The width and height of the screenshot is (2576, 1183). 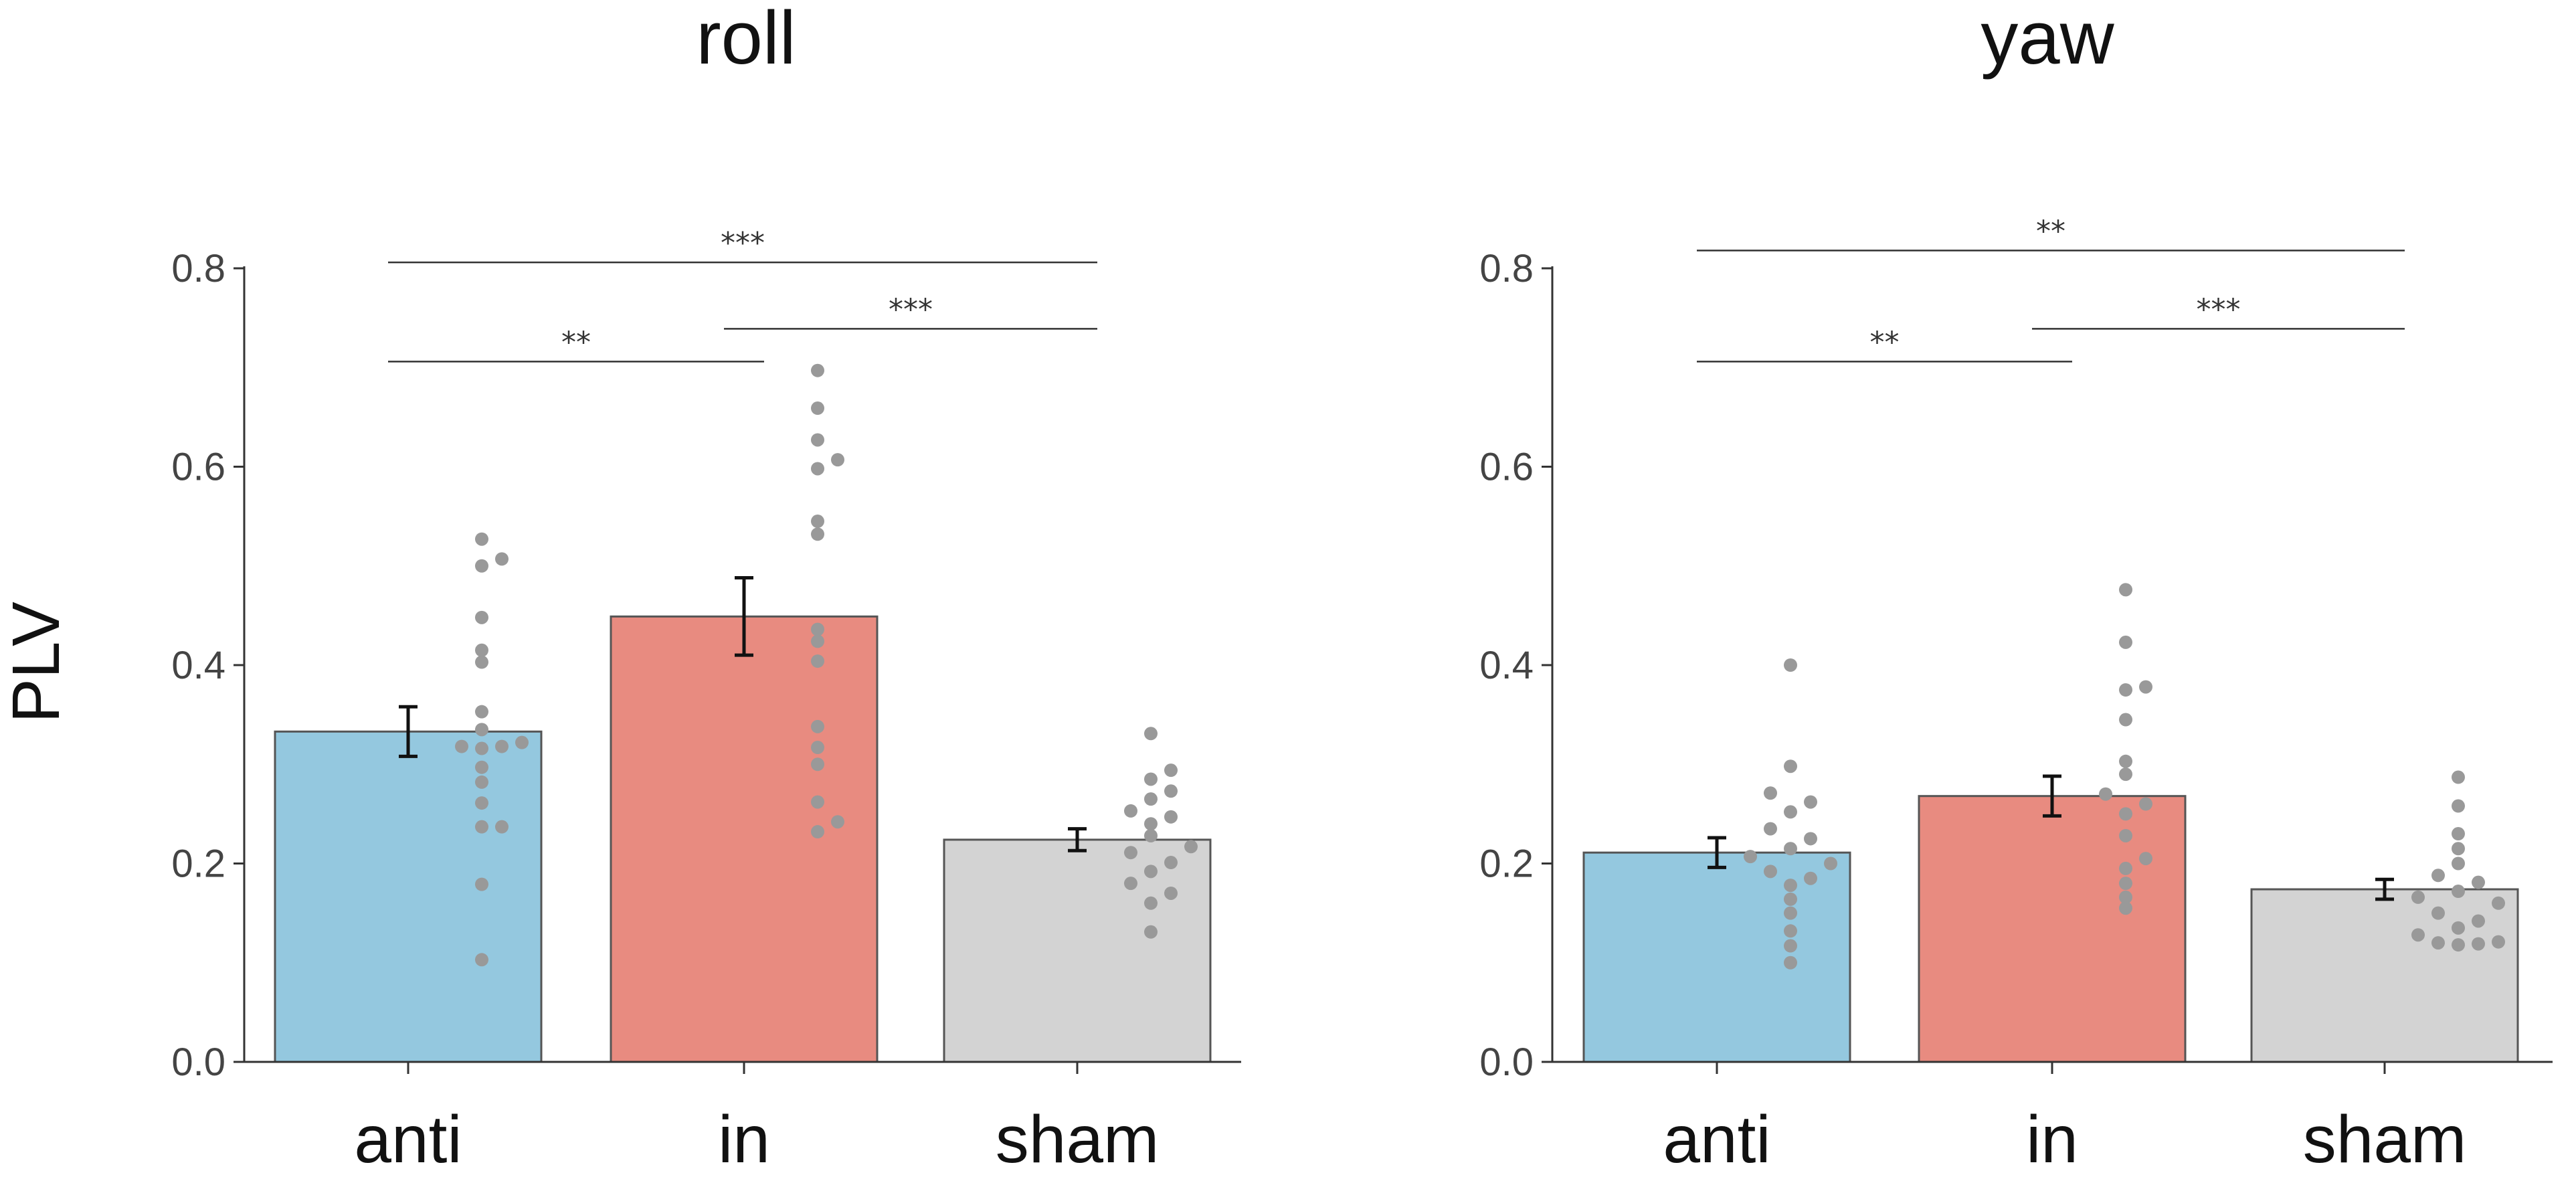 What do you see at coordinates (198, 1062) in the screenshot?
I see `y-tick-label: 0.0` at bounding box center [198, 1062].